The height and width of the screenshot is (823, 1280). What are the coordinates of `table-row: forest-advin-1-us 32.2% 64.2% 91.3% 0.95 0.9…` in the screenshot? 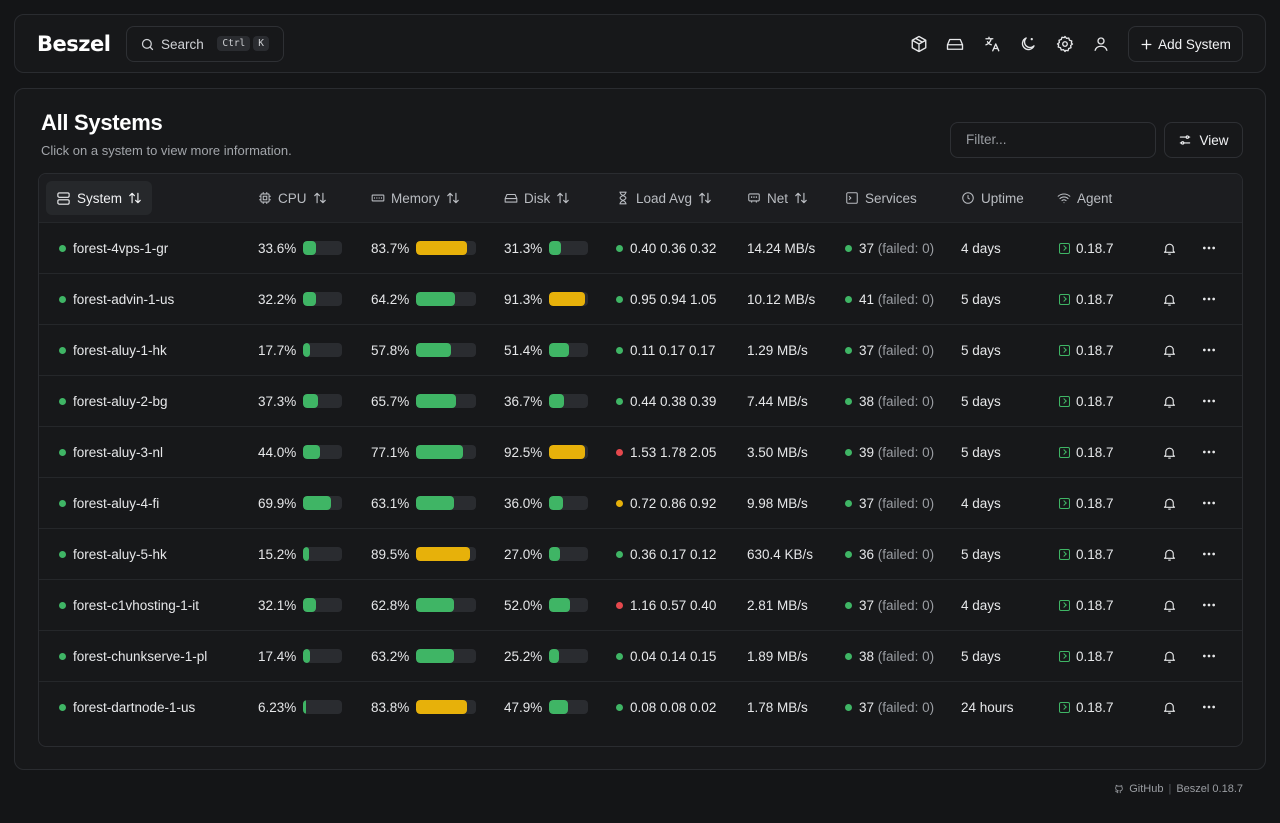 It's located at (640, 298).